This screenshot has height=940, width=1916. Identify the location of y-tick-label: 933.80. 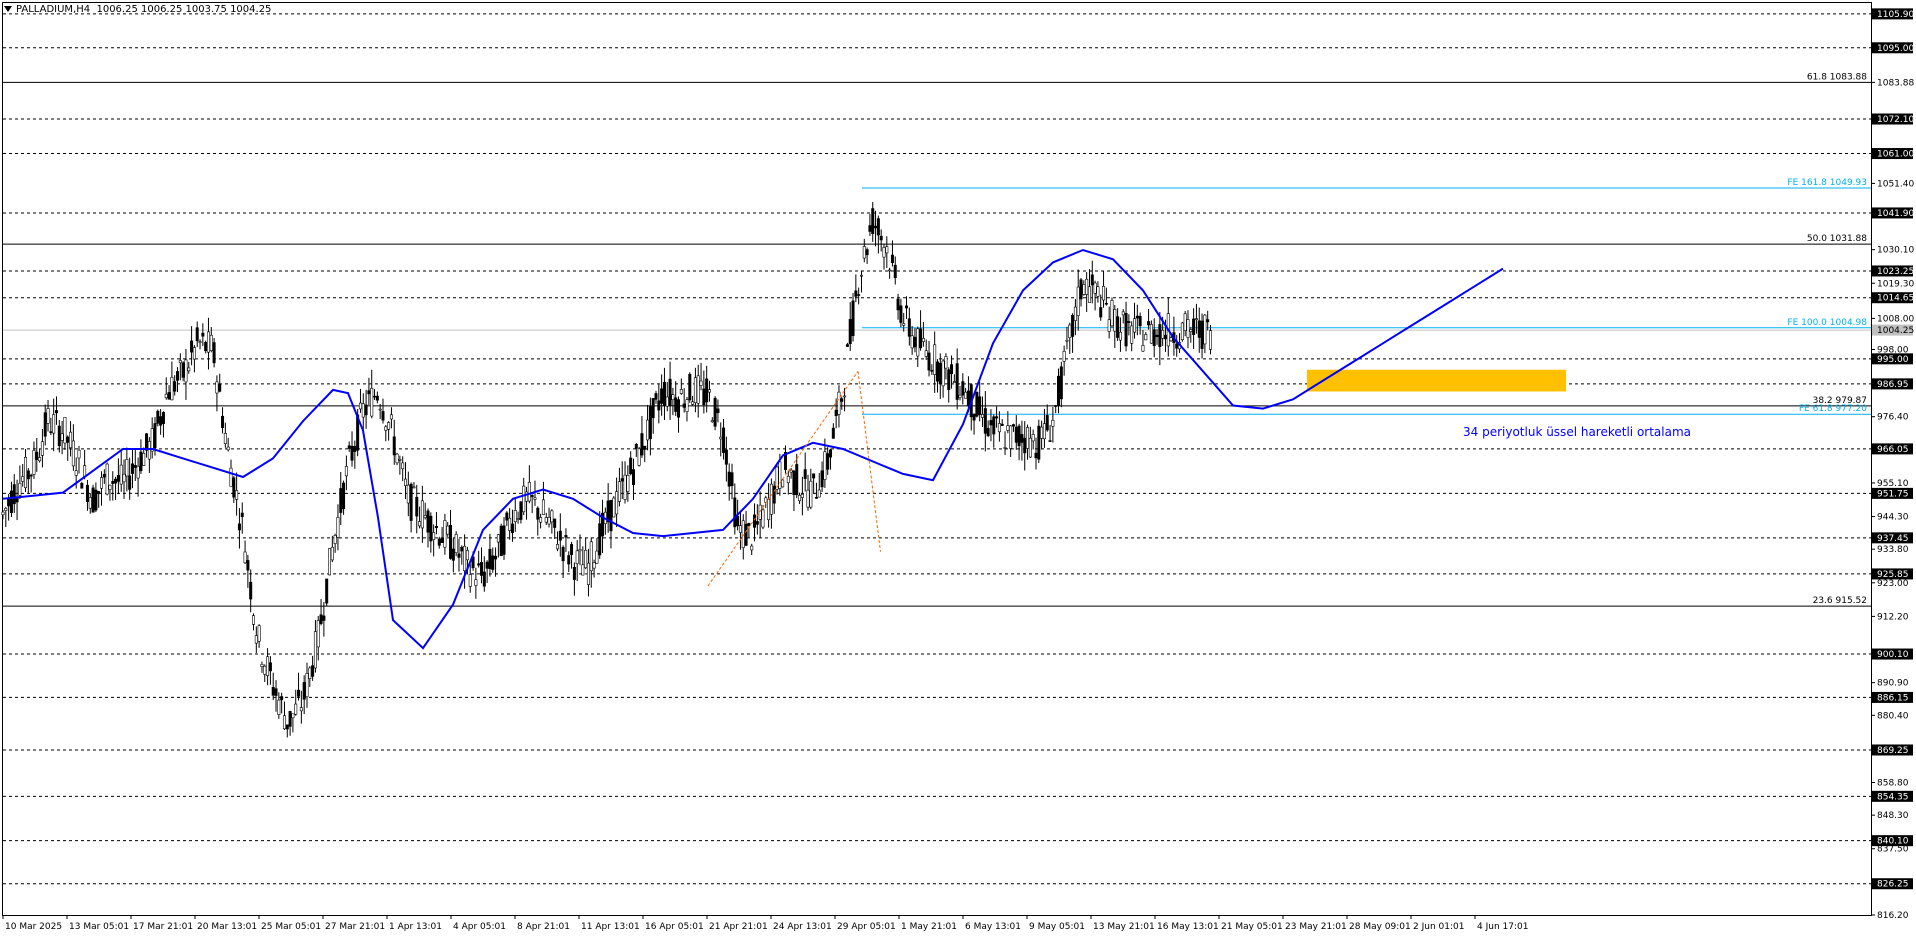
(1893, 550).